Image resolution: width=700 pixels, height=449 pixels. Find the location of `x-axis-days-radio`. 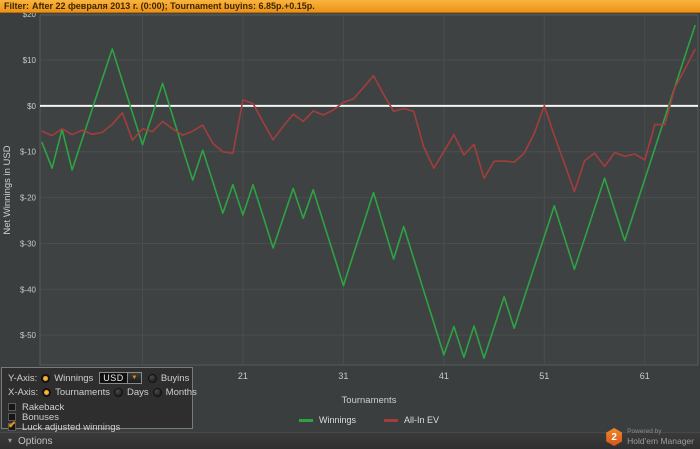

x-axis-days-radio is located at coordinates (119, 392).